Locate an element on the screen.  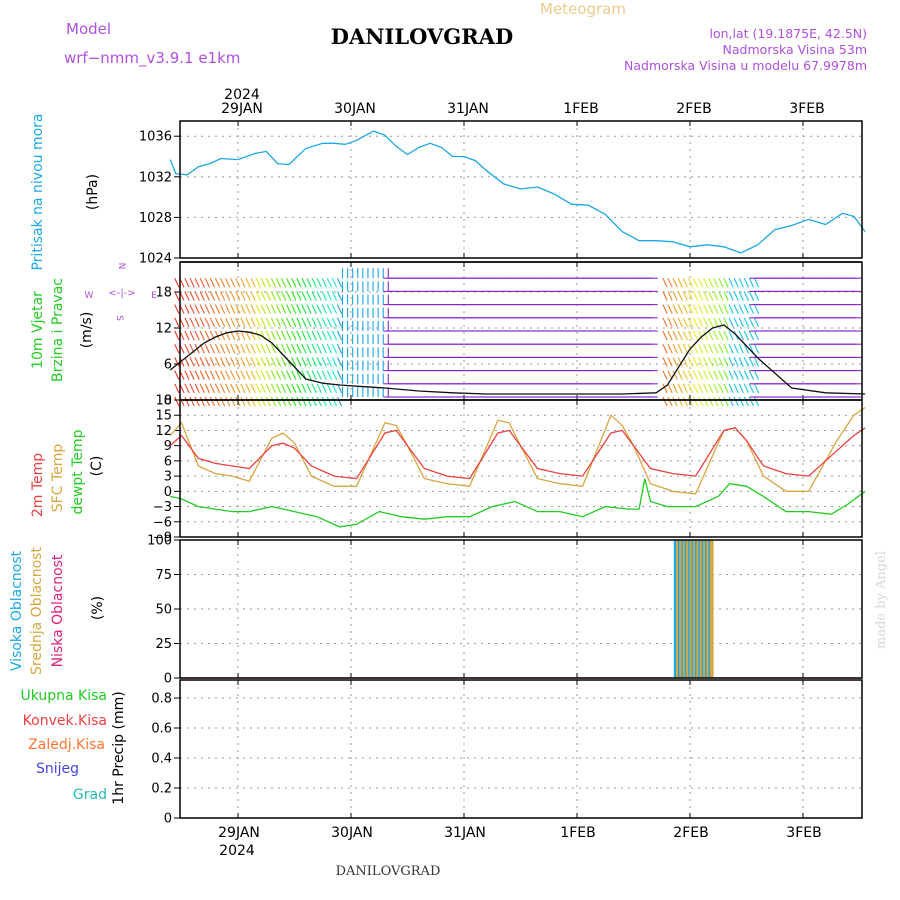
time-label: 29JAN is located at coordinates (239, 833).